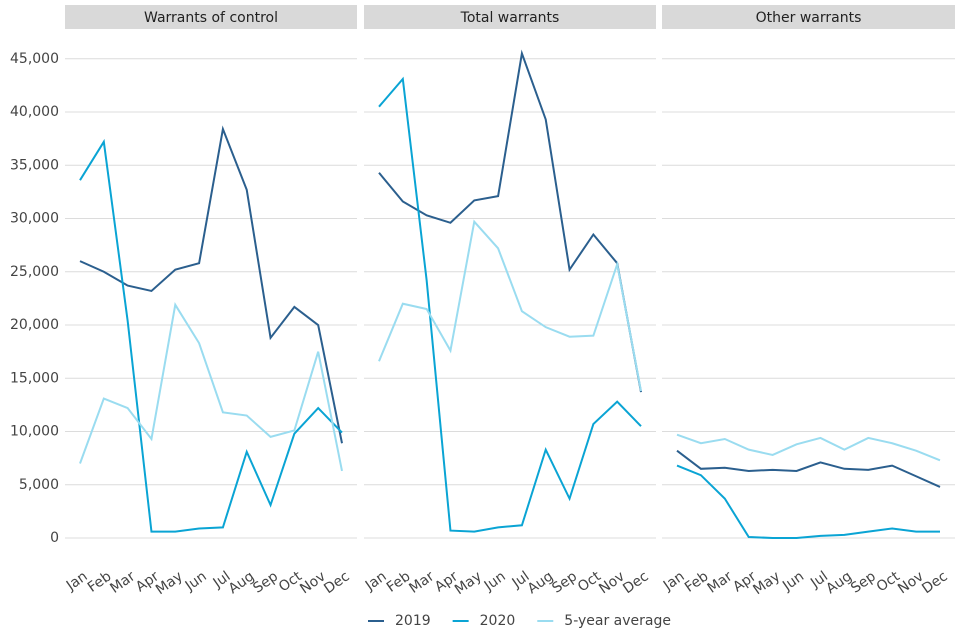  What do you see at coordinates (34, 59) in the screenshot?
I see `y-tick-label: 45,000` at bounding box center [34, 59].